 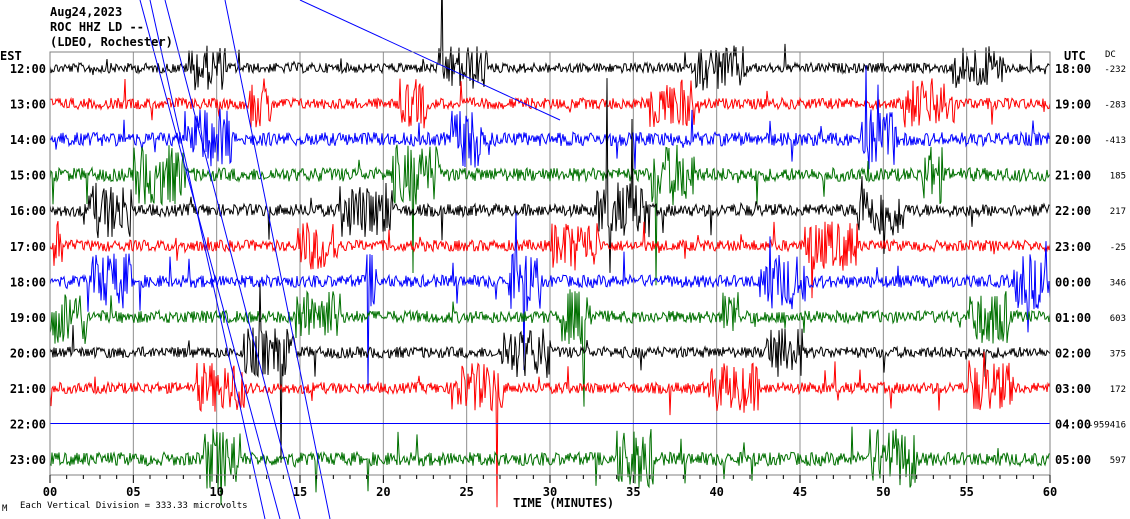 I want to click on est-label: 20:00, so click(x=28, y=353).